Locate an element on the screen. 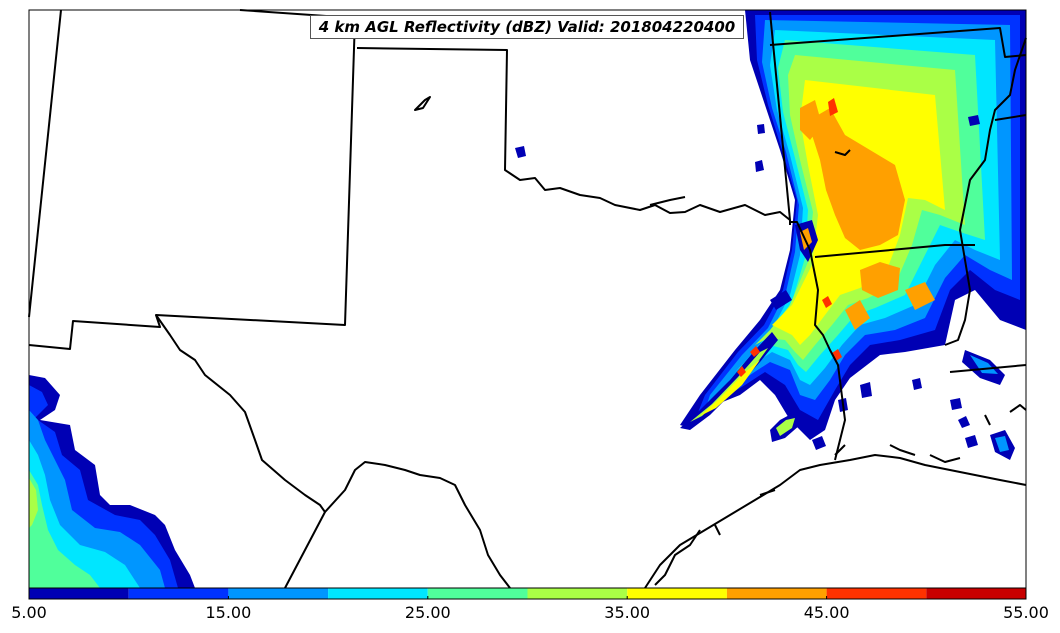 The width and height of the screenshot is (1060, 633). colorbar-tick-label: 35.00 is located at coordinates (627, 612).